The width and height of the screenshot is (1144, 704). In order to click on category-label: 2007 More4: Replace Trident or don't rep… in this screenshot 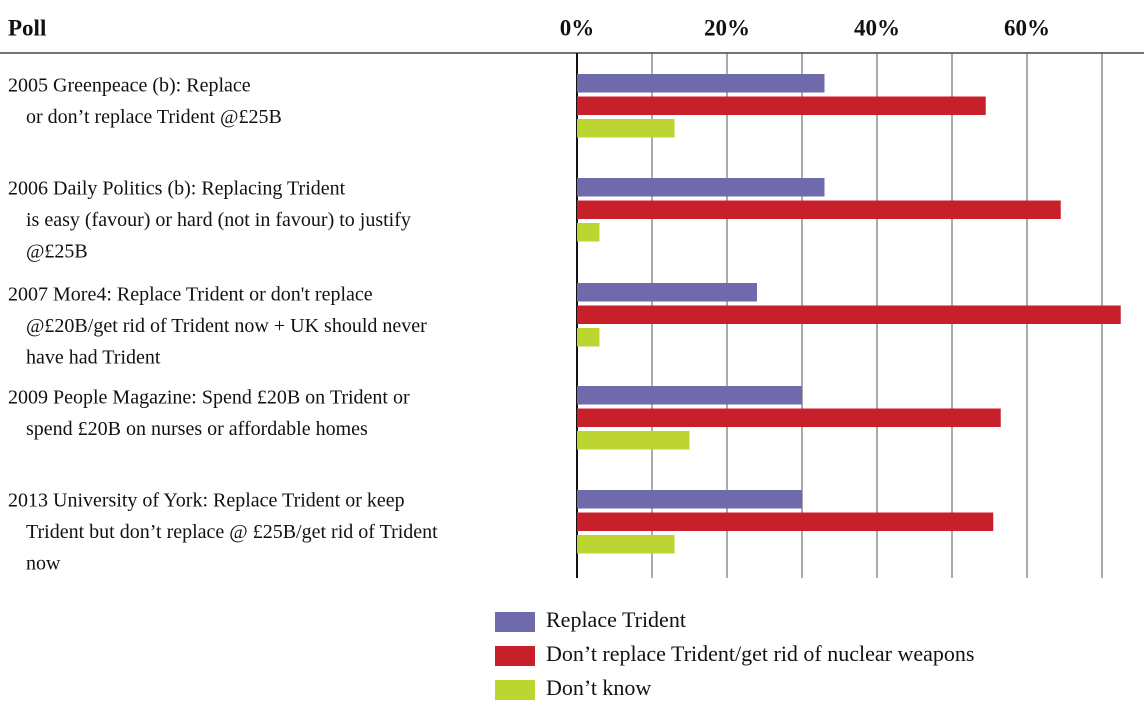, I will do `click(190, 295)`.